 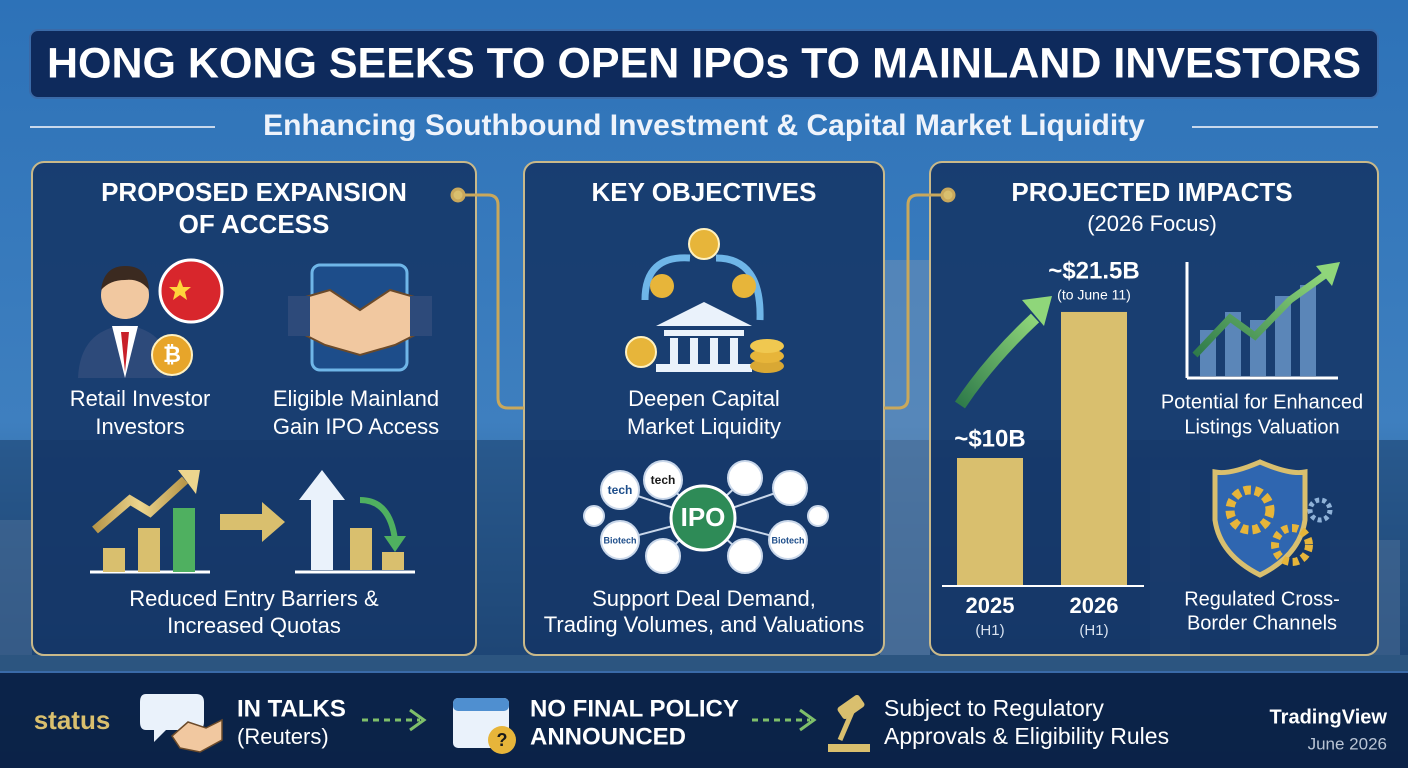 What do you see at coordinates (704, 64) in the screenshot?
I see `title-banner` at bounding box center [704, 64].